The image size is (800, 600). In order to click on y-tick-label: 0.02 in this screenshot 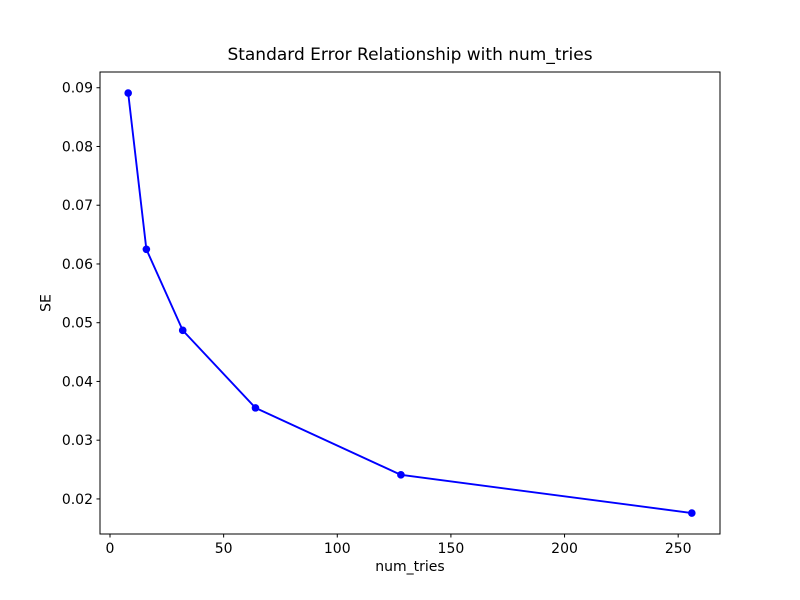, I will do `click(77, 500)`.